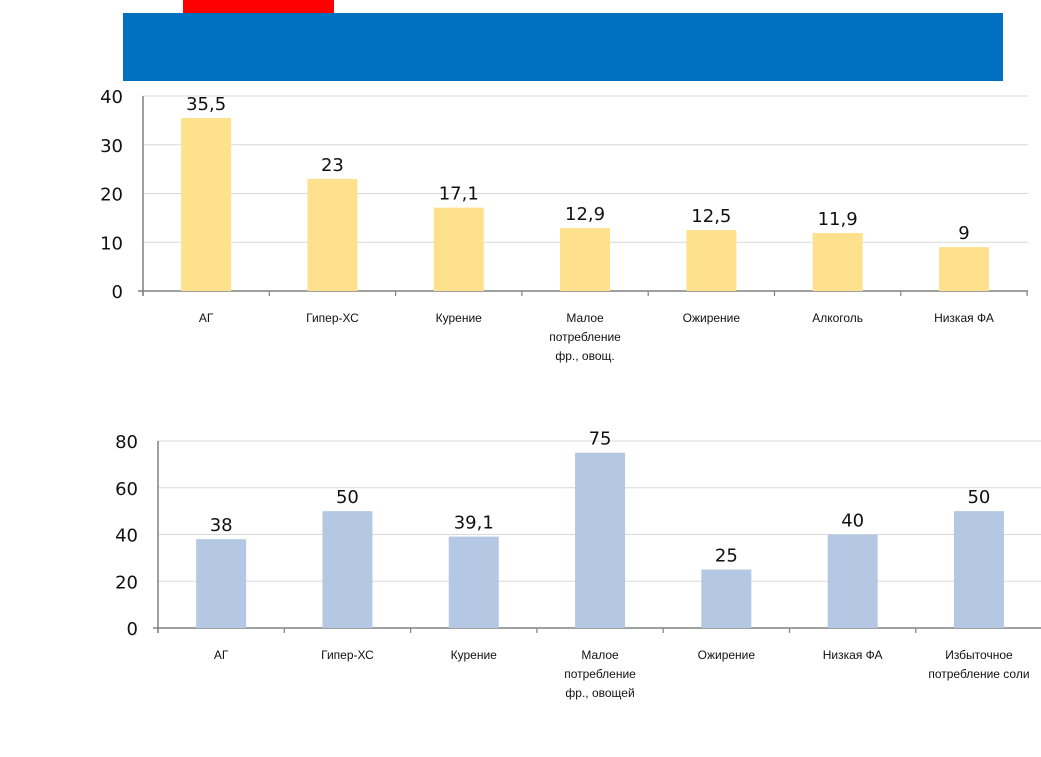 The height and width of the screenshot is (757, 1041). I want to click on data-label: 11,9, so click(838, 219).